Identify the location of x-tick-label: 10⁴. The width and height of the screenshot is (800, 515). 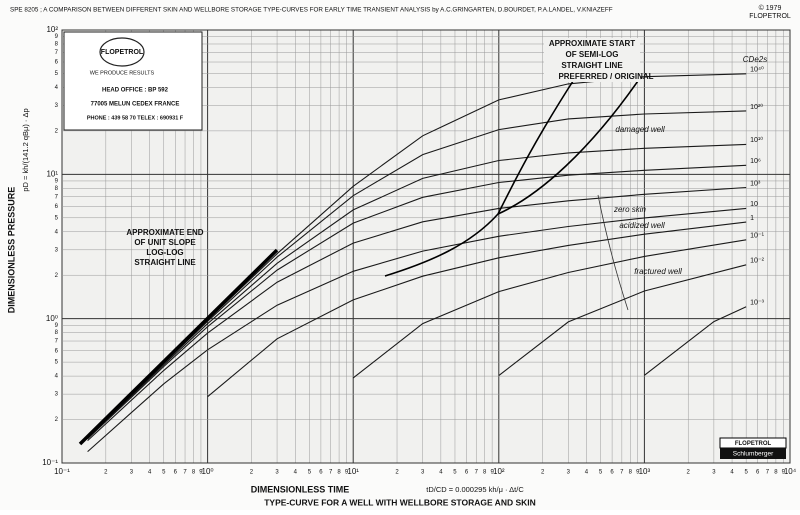
(790, 471).